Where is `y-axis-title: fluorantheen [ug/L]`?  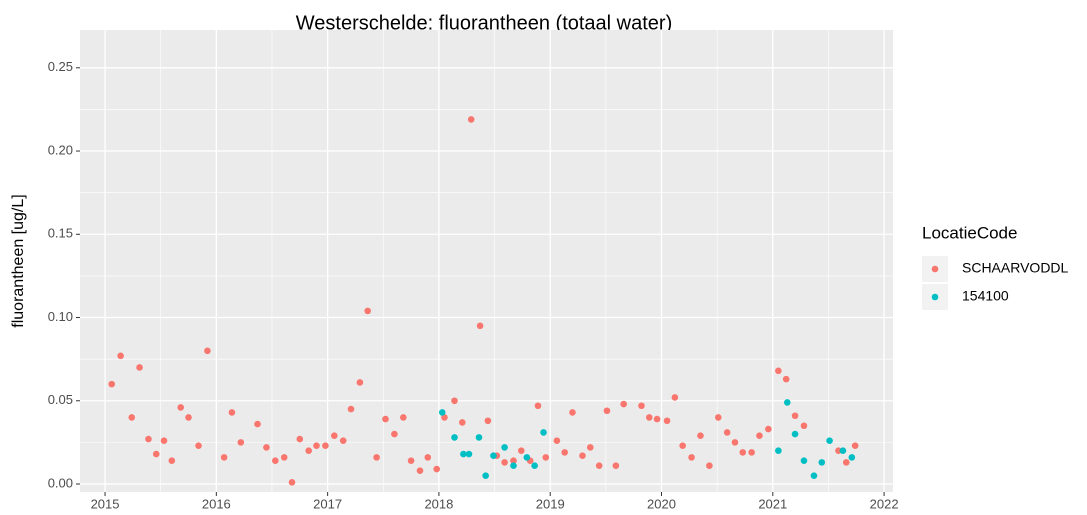 y-axis-title: fluorantheen [ug/L] is located at coordinates (18, 260).